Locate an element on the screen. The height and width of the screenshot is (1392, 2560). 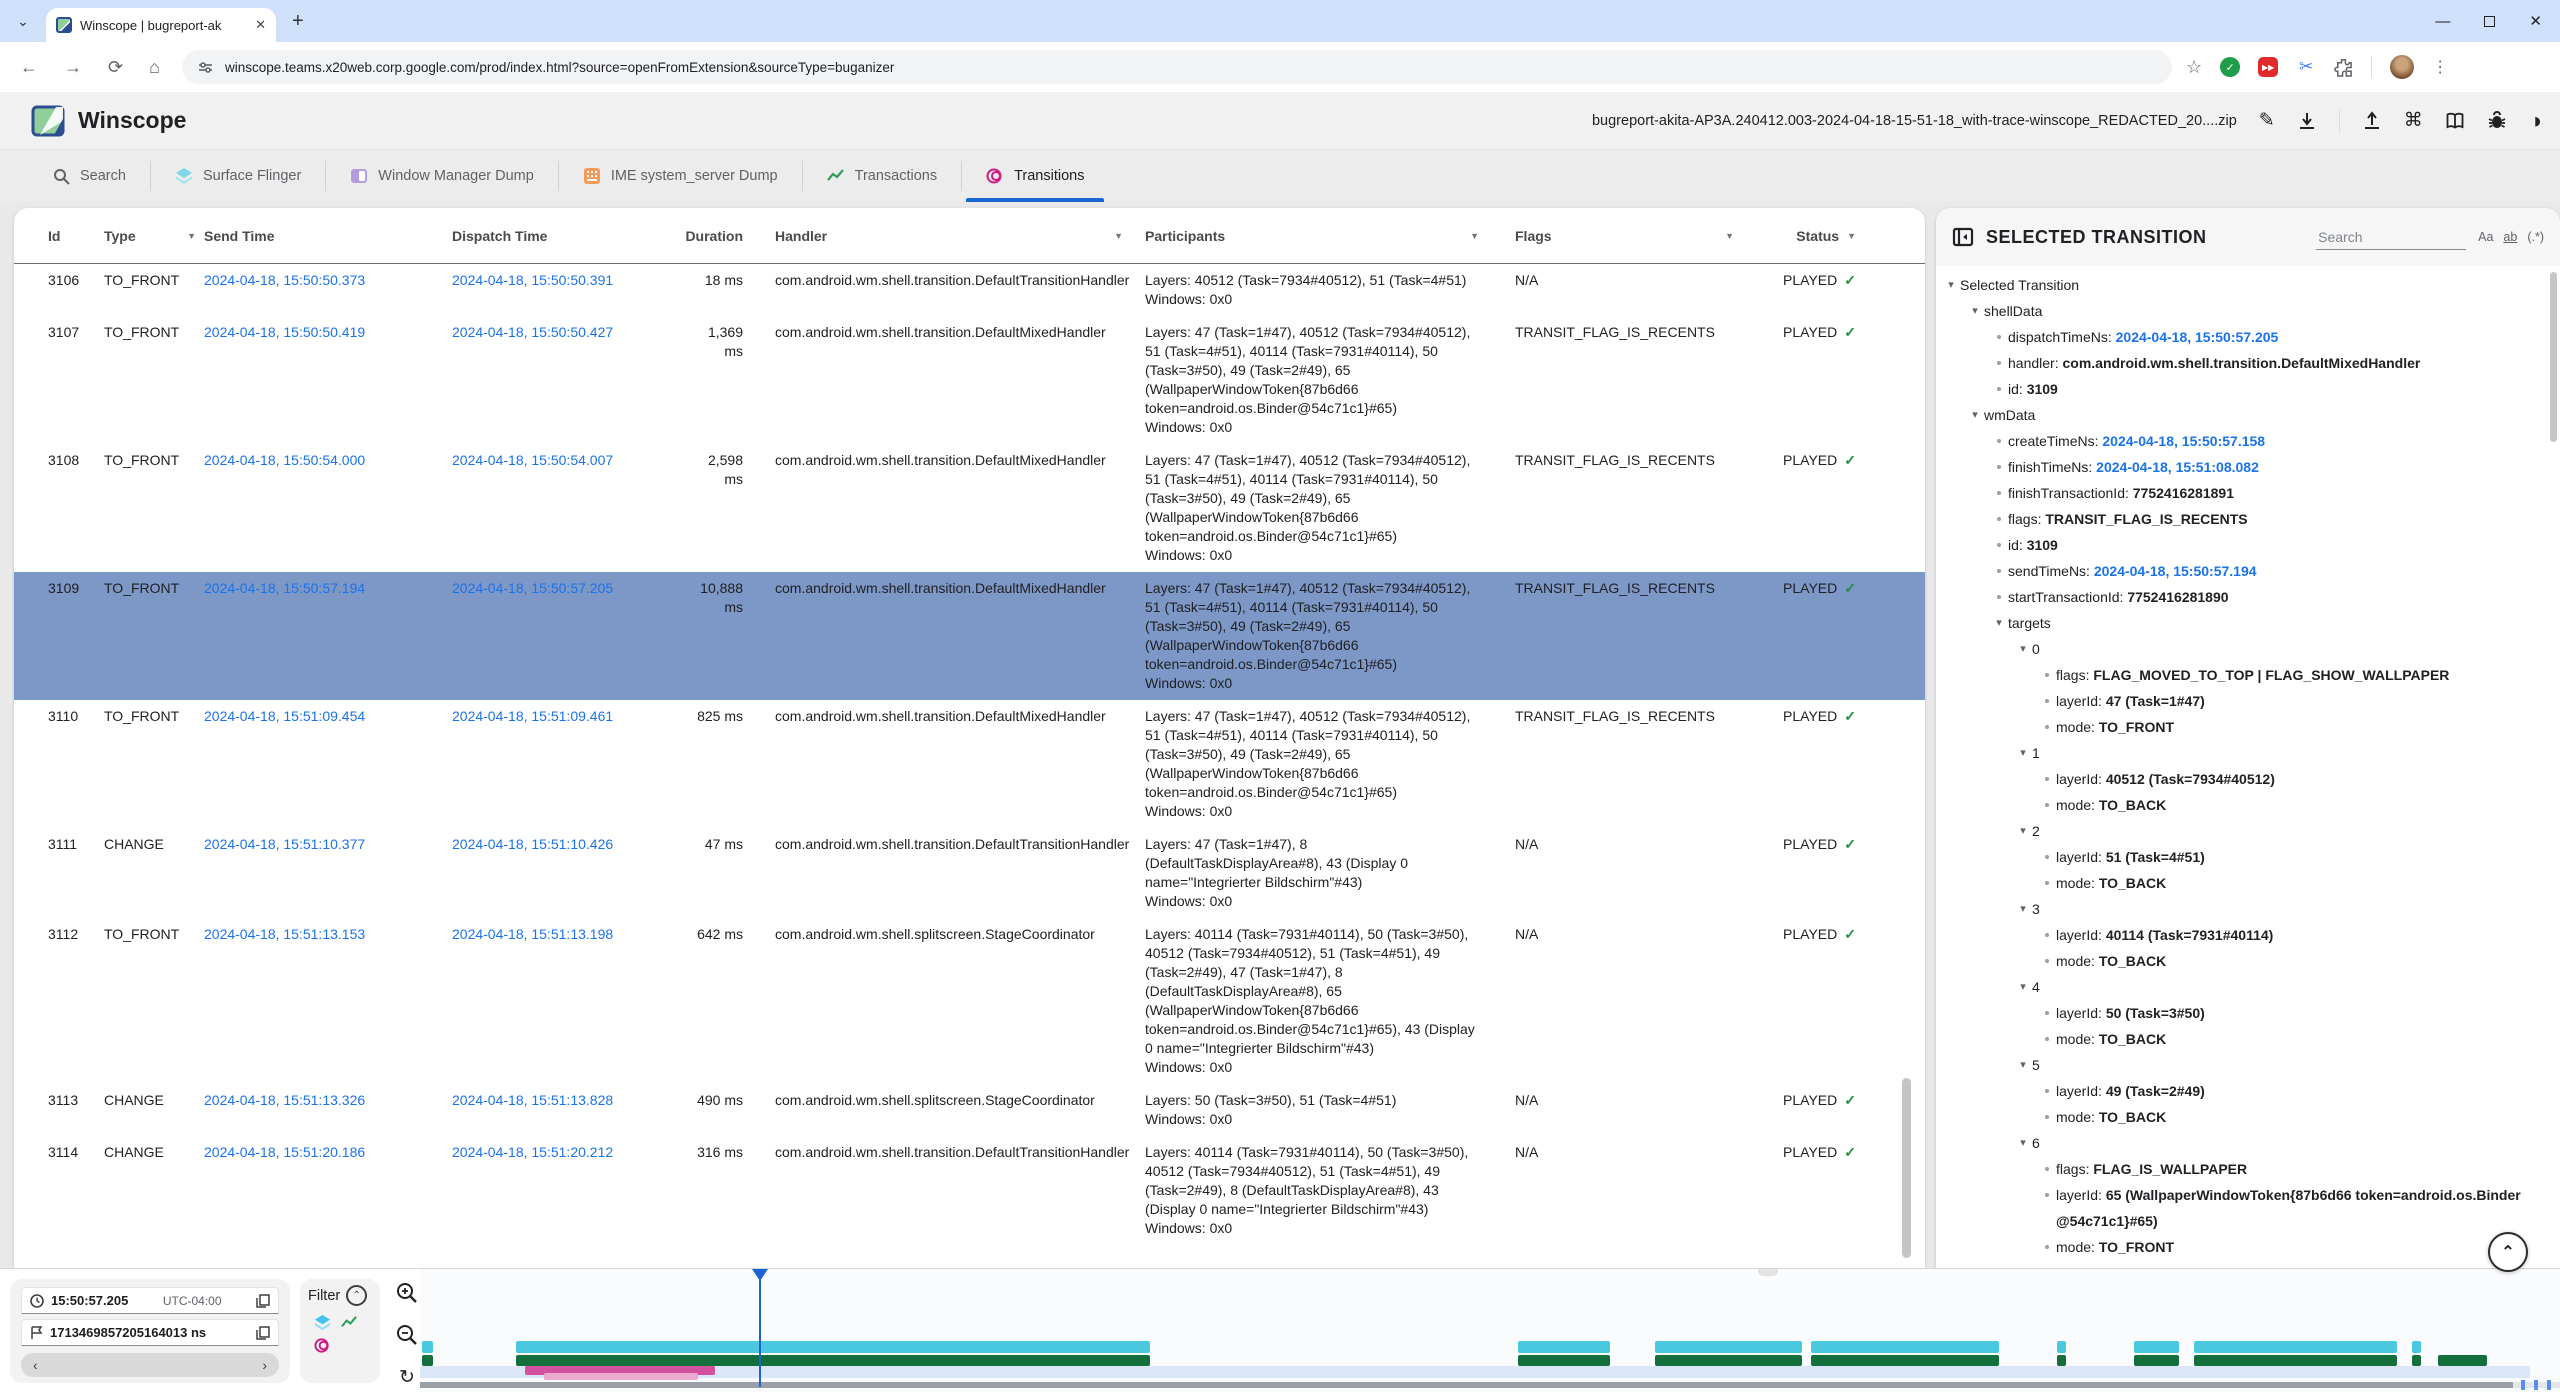
timeline-collapse-notch is located at coordinates (1767, 1272).